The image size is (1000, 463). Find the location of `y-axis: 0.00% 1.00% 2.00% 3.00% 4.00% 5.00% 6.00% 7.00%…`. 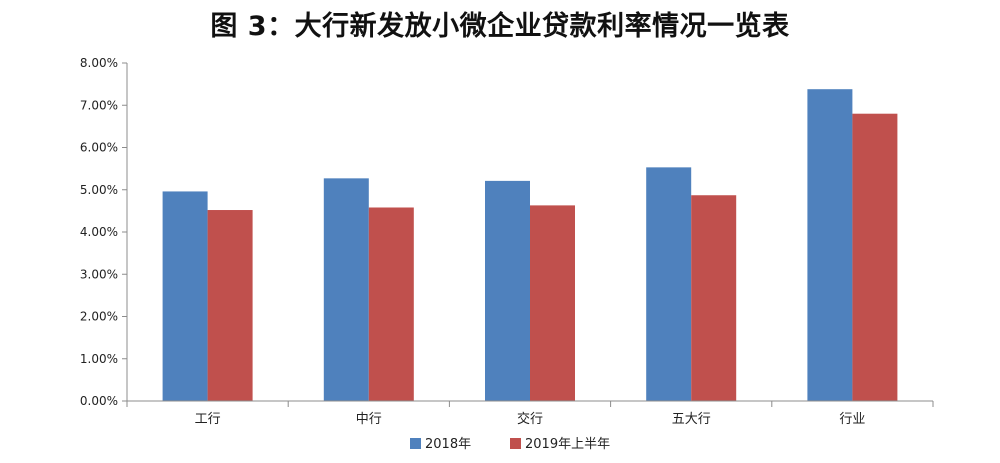

y-axis: 0.00% 1.00% 2.00% 3.00% 4.00% 5.00% 6.00% 7.00%… is located at coordinates (104, 232).